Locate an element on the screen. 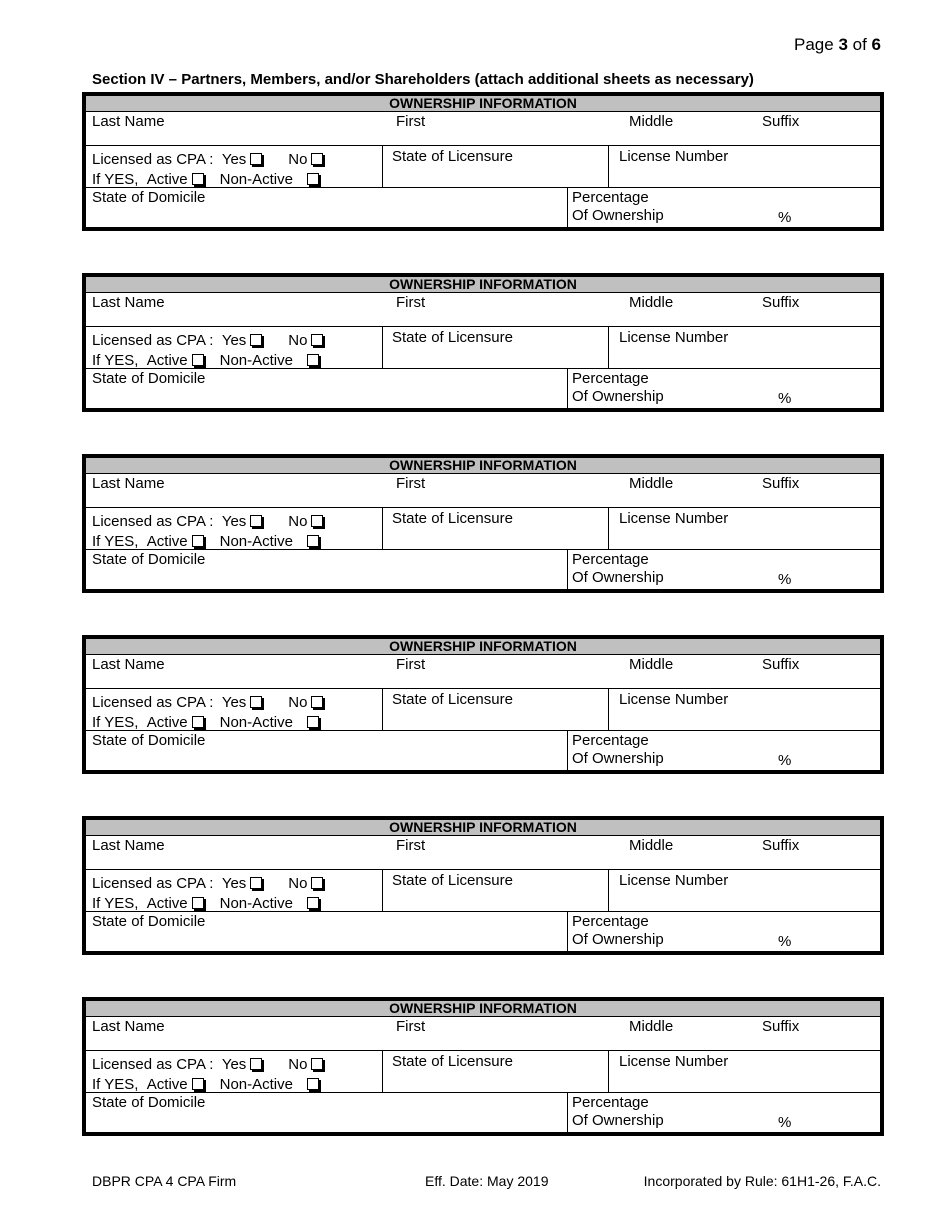  if-yes-label: If YES, is located at coordinates (115, 1084).